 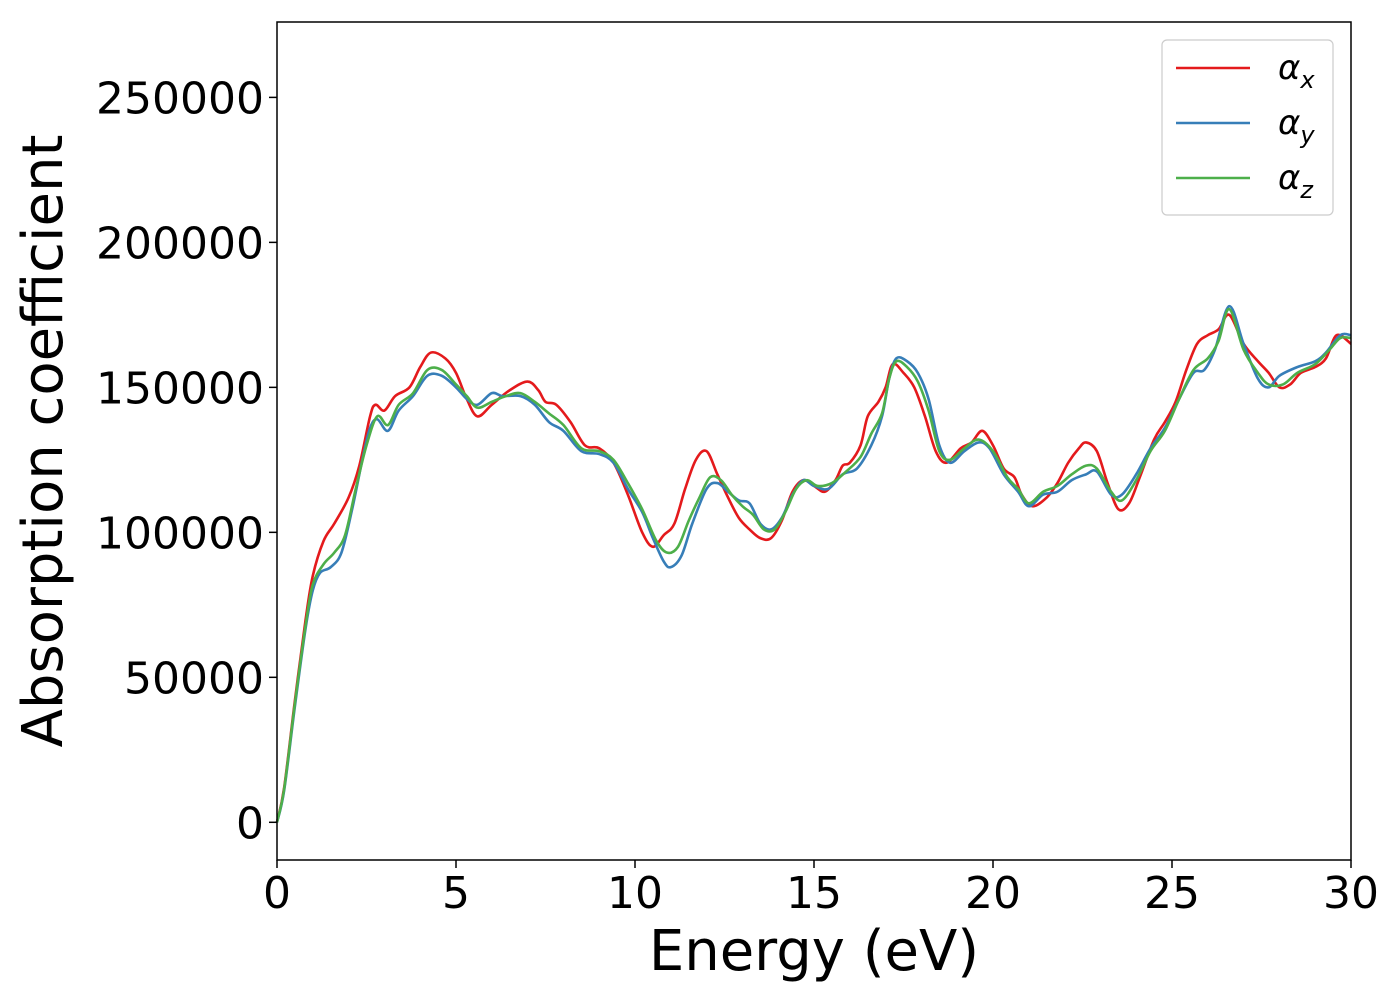 I want to click on x-axis-title: Energy (eV), so click(x=814, y=951).